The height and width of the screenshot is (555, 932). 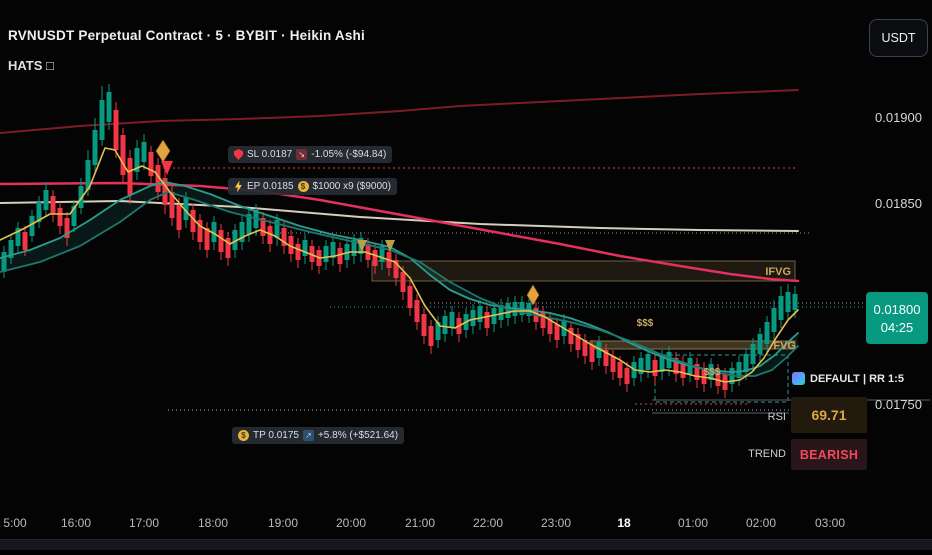 I want to click on strategy-row: DEFAULT | RR 1:5, so click(x=848, y=378).